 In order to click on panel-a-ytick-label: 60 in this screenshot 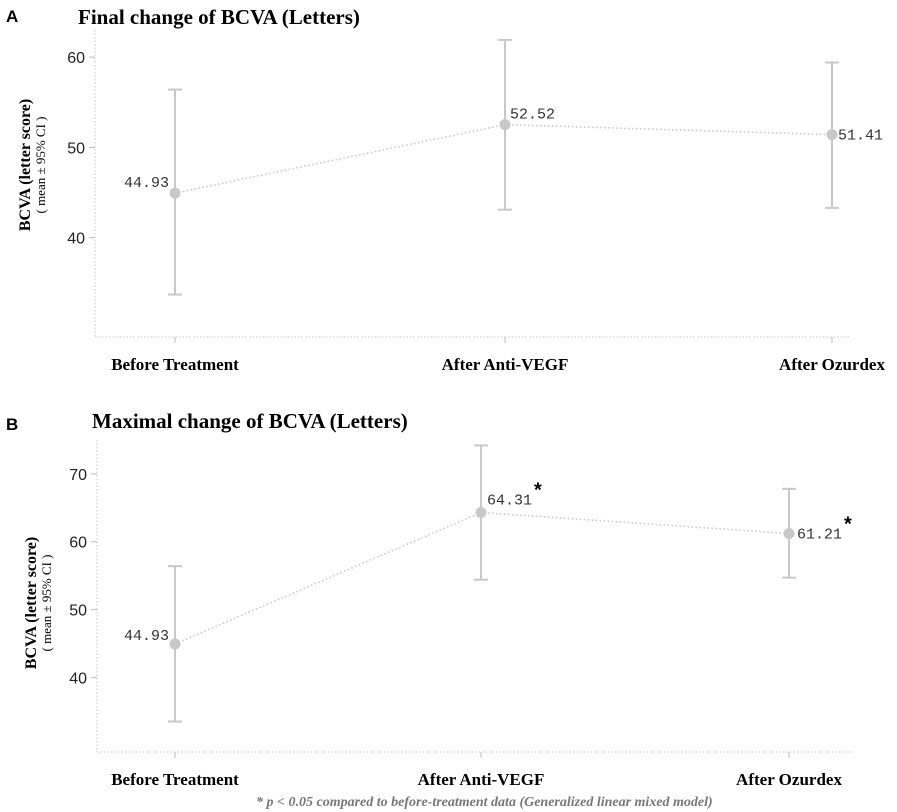, I will do `click(76, 58)`.